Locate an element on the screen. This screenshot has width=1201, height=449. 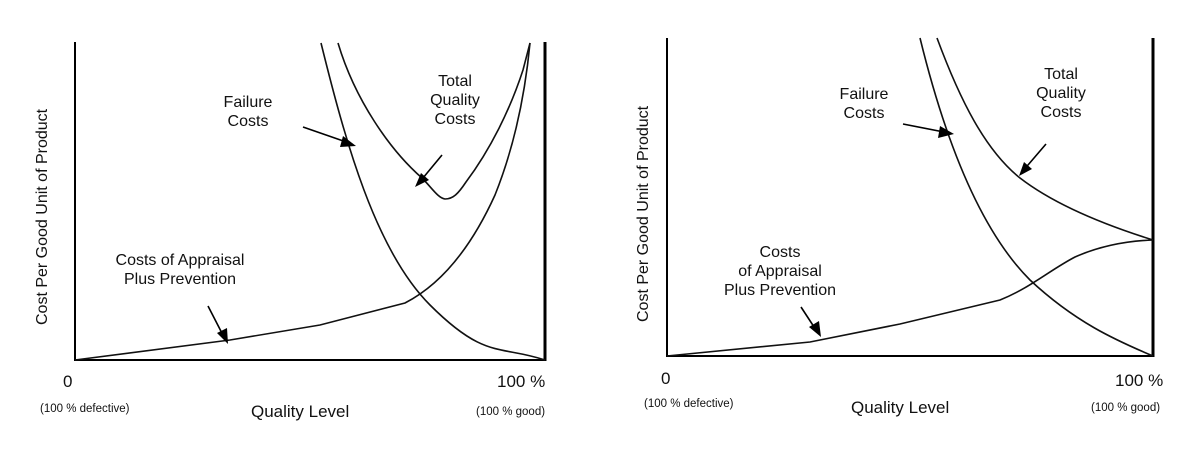
right-appraisal-costs-curve is located at coordinates (910, 298).